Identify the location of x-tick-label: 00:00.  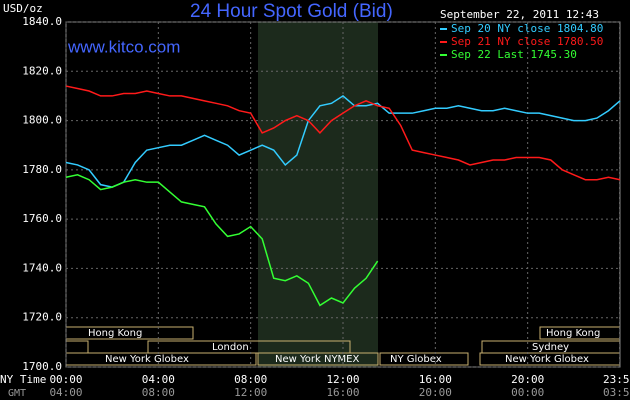
(65, 379).